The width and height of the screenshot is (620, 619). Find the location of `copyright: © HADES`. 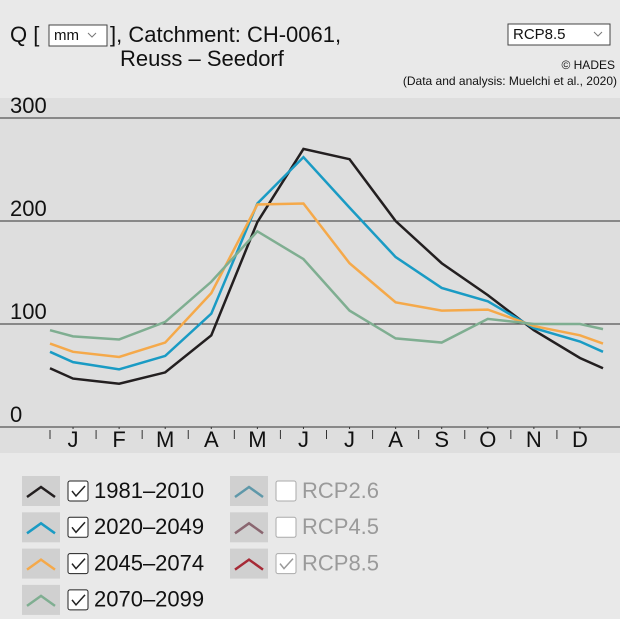

copyright: © HADES is located at coordinates (588, 65).